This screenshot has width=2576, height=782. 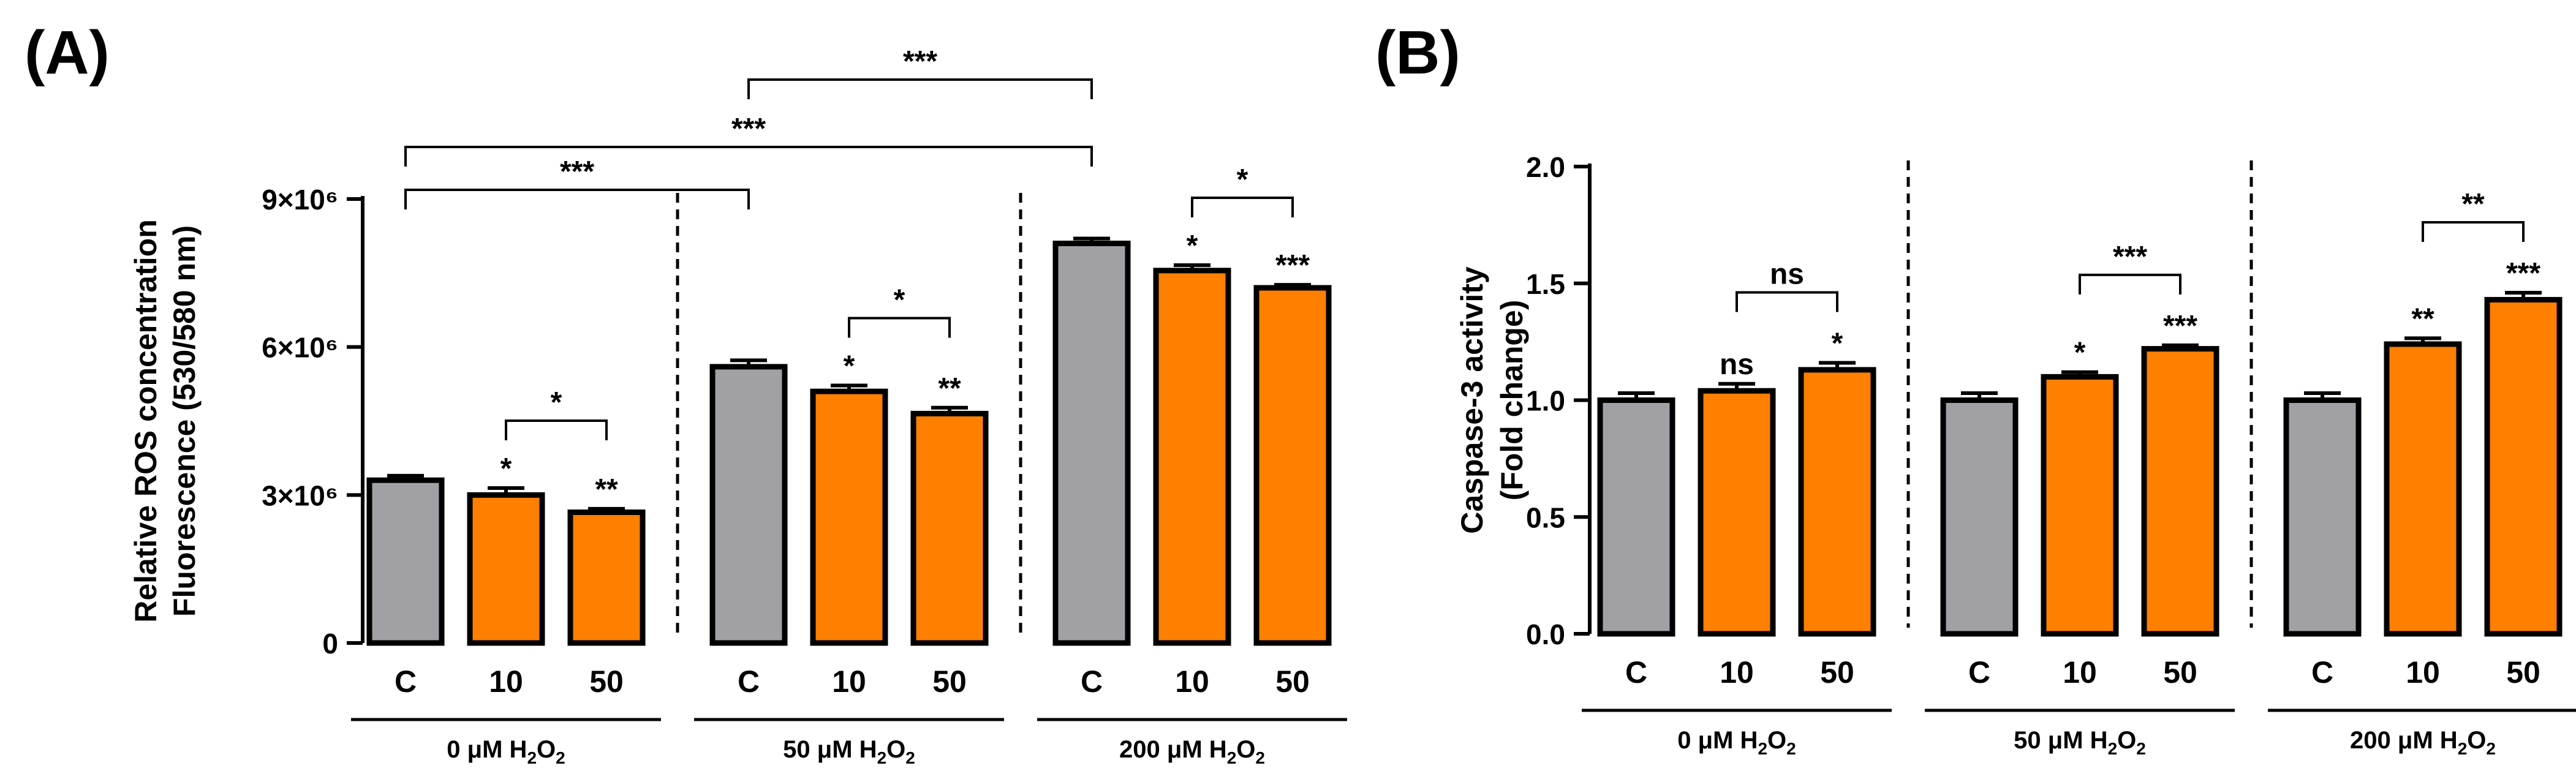 What do you see at coordinates (300, 200) in the screenshot?
I see `y-tick-label: 9×10⁶` at bounding box center [300, 200].